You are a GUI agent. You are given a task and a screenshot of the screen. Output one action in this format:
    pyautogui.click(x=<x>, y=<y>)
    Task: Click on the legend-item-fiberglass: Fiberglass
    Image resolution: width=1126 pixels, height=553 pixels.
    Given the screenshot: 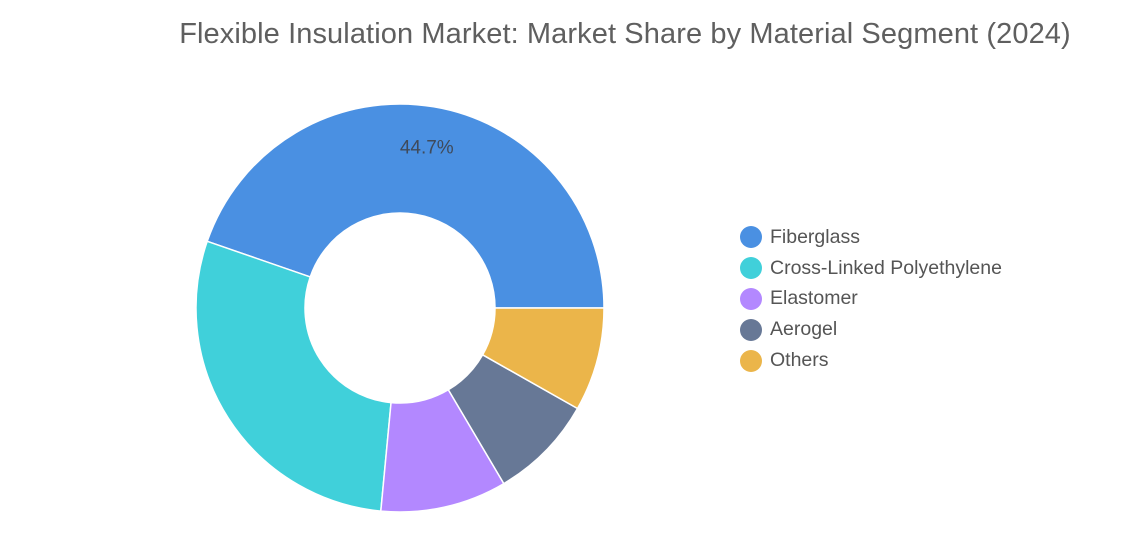 What is the action you would take?
    pyautogui.click(x=871, y=237)
    